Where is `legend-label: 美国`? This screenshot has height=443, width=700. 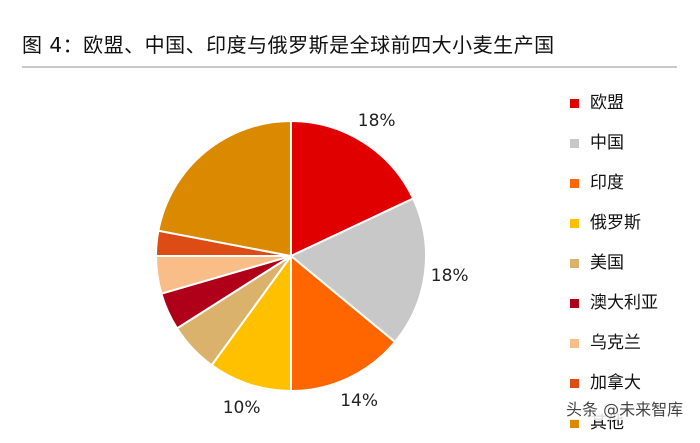
legend-label: 美国 is located at coordinates (607, 263).